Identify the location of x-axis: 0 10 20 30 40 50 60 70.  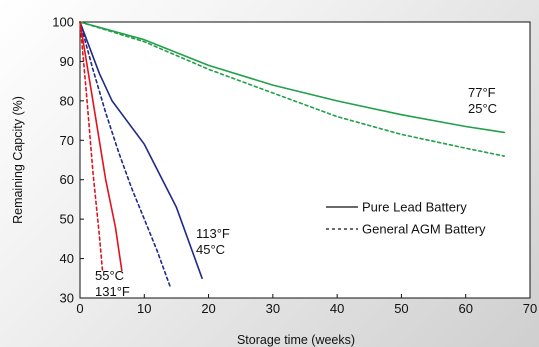
(306, 305).